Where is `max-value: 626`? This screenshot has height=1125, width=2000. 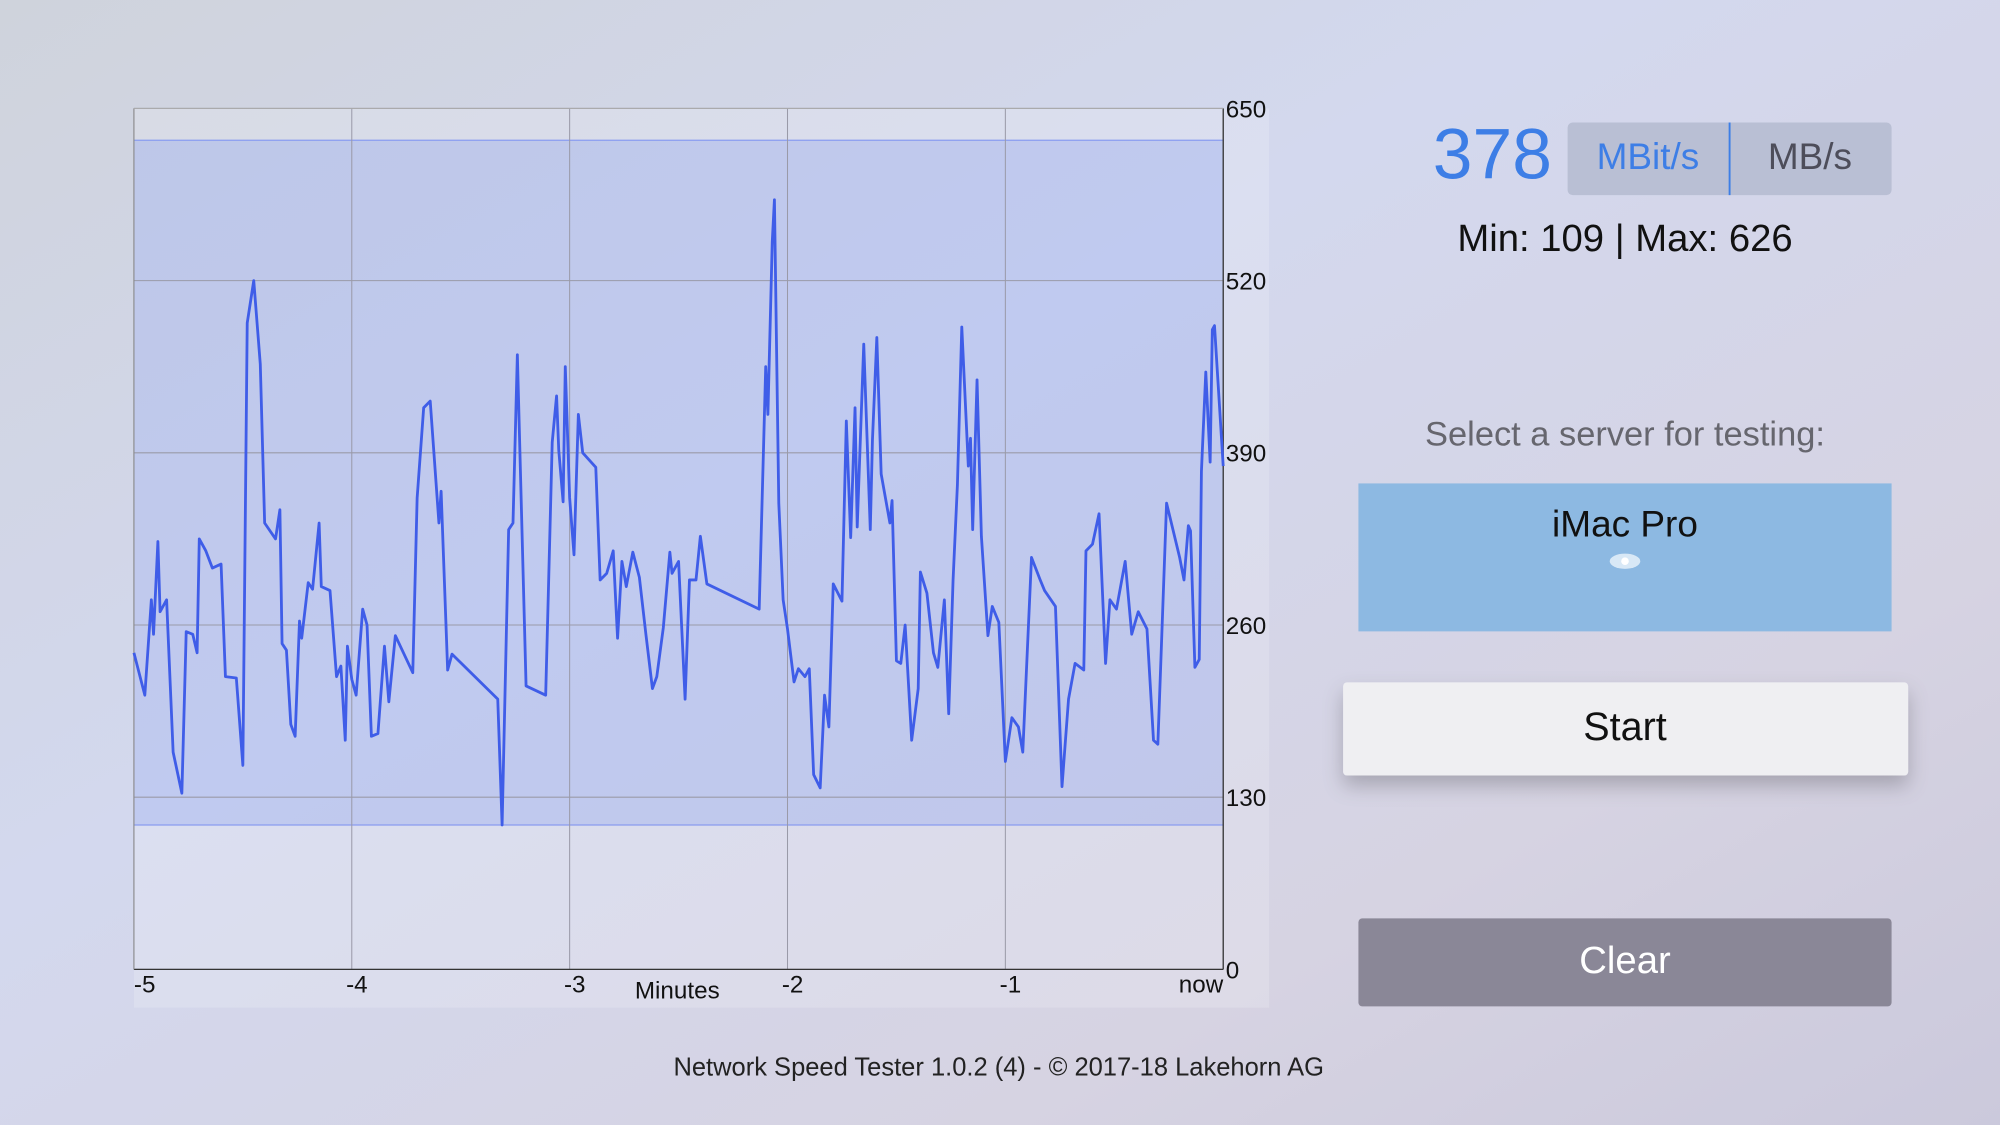 max-value: 626 is located at coordinates (1761, 238).